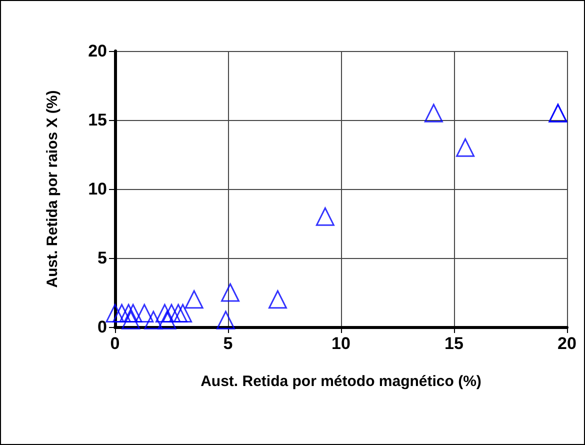  What do you see at coordinates (341, 381) in the screenshot?
I see `x-axis-title: Aust. Retida por método magnético (%)` at bounding box center [341, 381].